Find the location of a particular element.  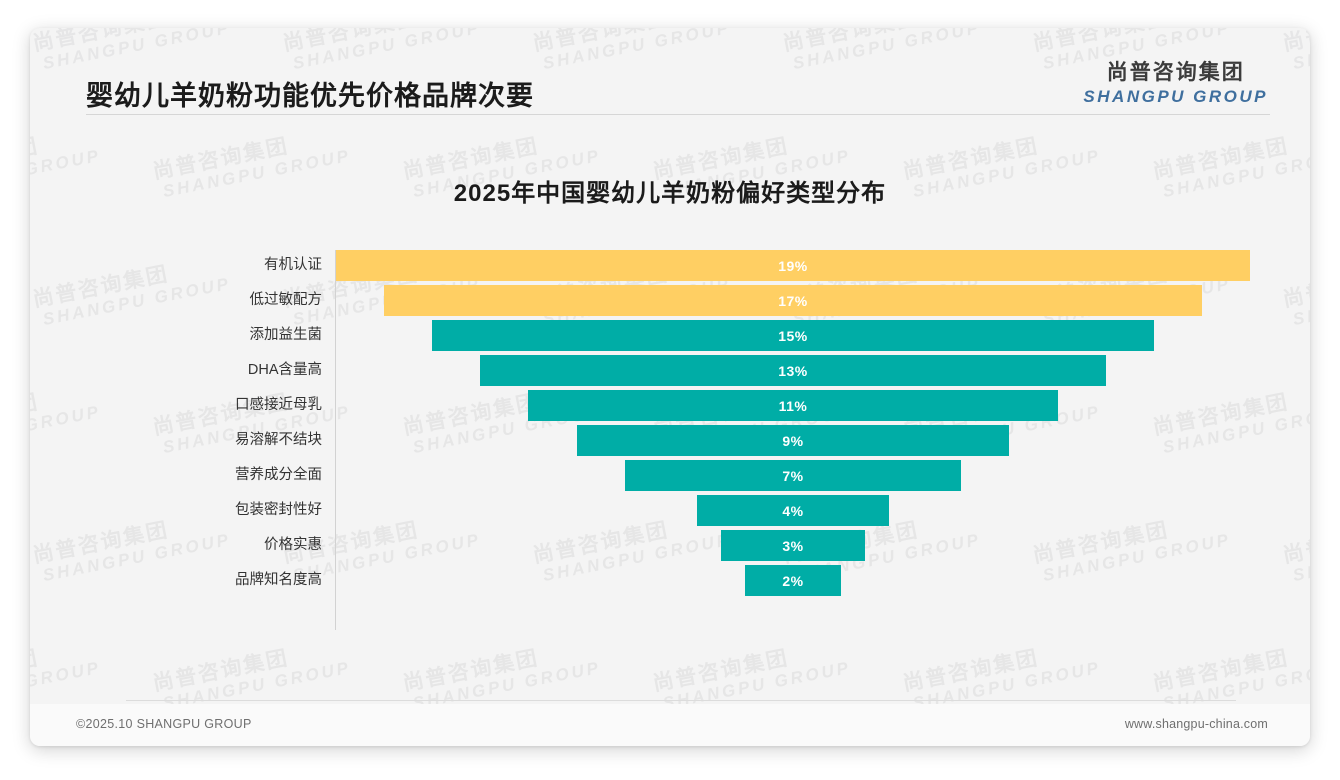

category-label: 添加益生菌 is located at coordinates (286, 335).